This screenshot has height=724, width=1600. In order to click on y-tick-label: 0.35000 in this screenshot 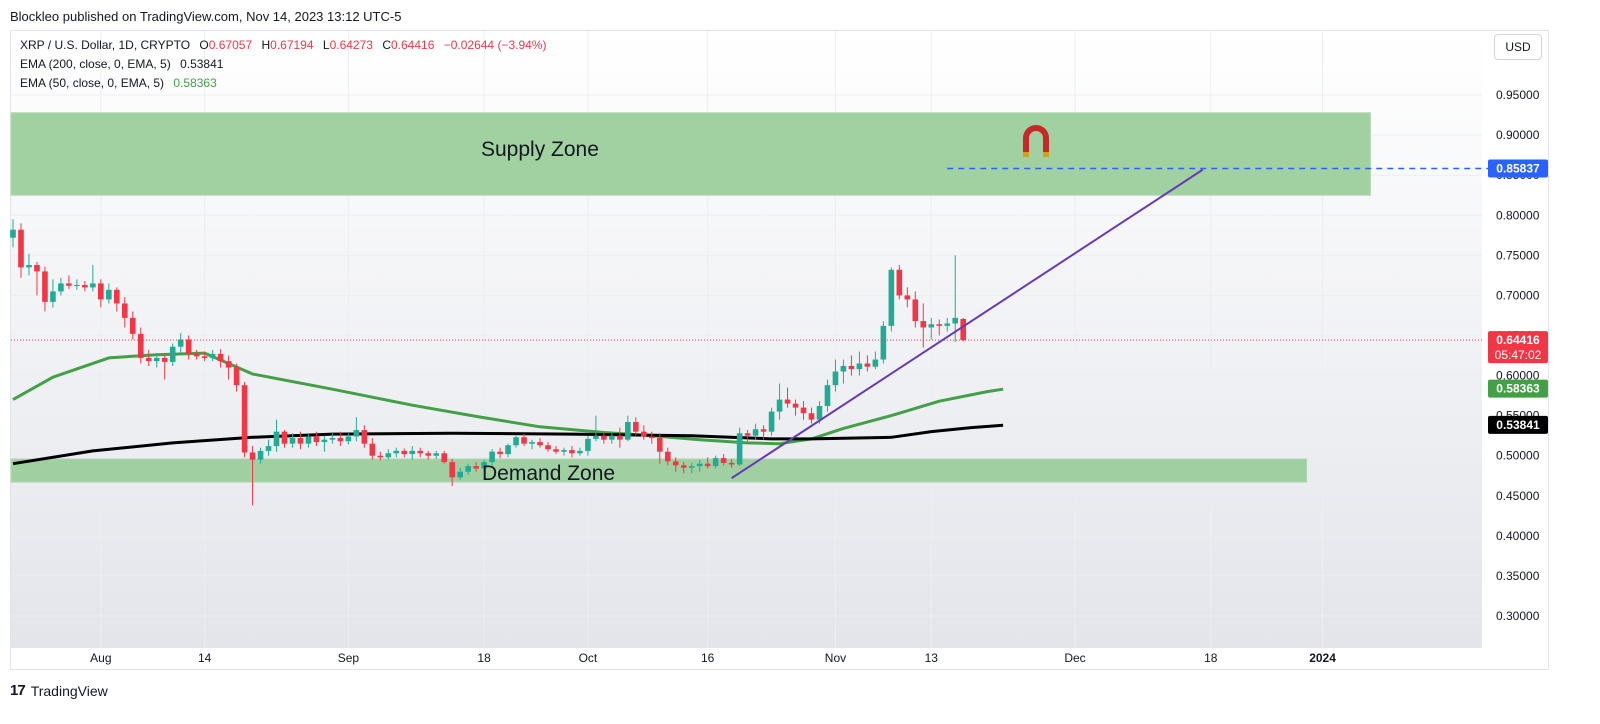, I will do `click(1518, 576)`.